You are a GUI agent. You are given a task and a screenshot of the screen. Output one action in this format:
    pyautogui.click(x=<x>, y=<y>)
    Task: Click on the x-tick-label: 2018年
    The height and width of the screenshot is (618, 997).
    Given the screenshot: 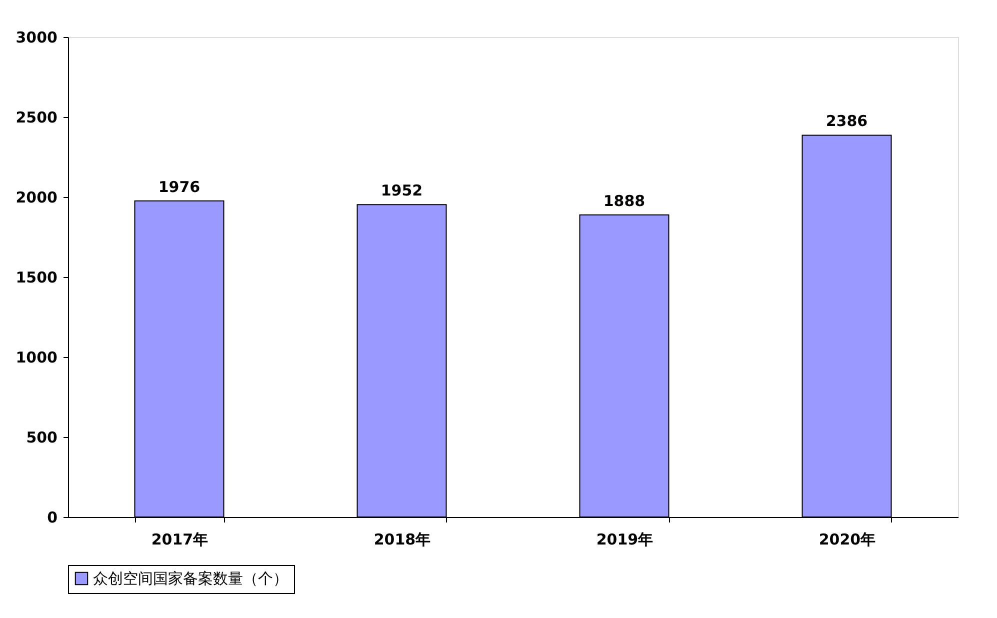 What is the action you would take?
    pyautogui.click(x=402, y=539)
    